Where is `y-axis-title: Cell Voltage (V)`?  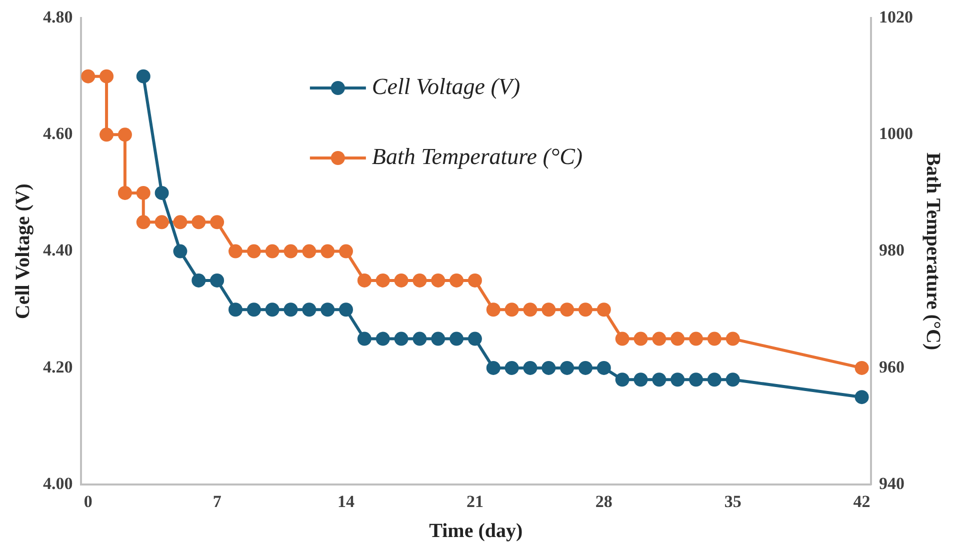
y-axis-title: Cell Voltage (V) is located at coordinates (23, 252).